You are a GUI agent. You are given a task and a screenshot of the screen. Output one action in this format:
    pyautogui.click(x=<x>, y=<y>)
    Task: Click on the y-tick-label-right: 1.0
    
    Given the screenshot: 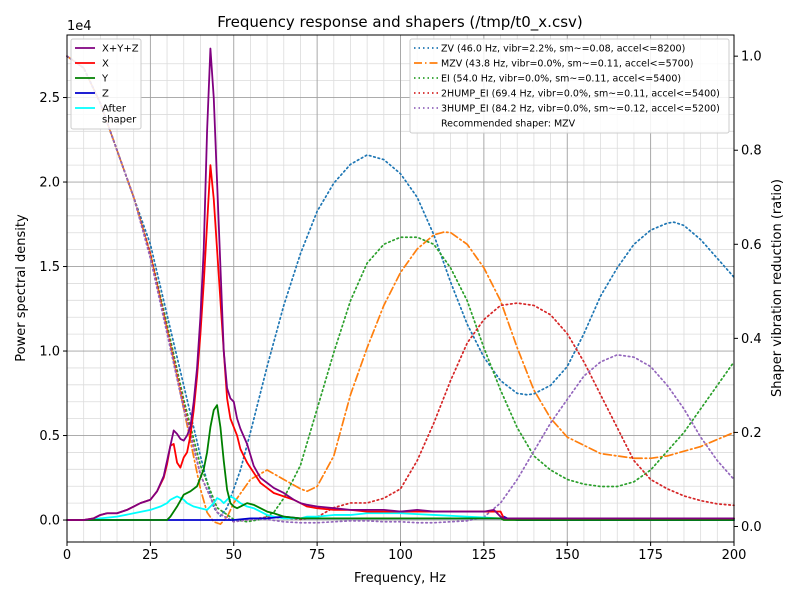 What is the action you would take?
    pyautogui.click(x=751, y=57)
    